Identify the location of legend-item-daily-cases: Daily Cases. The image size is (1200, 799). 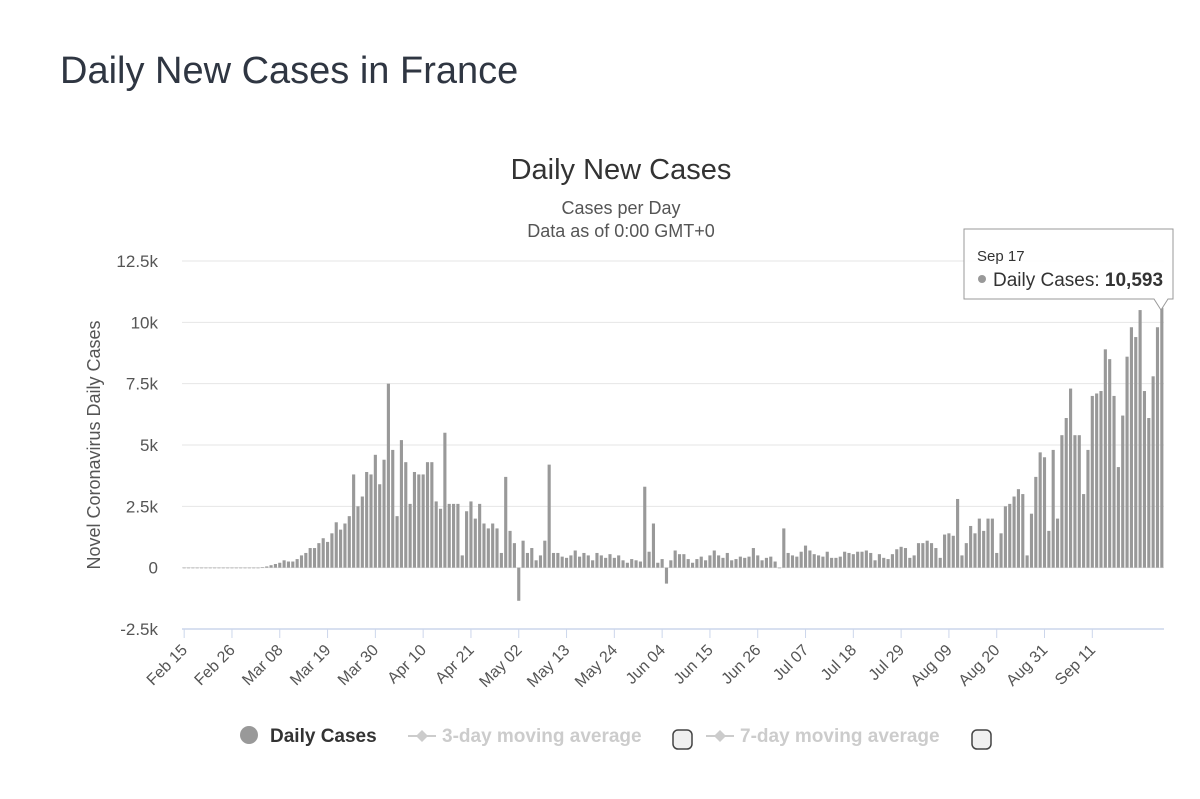
(308, 736).